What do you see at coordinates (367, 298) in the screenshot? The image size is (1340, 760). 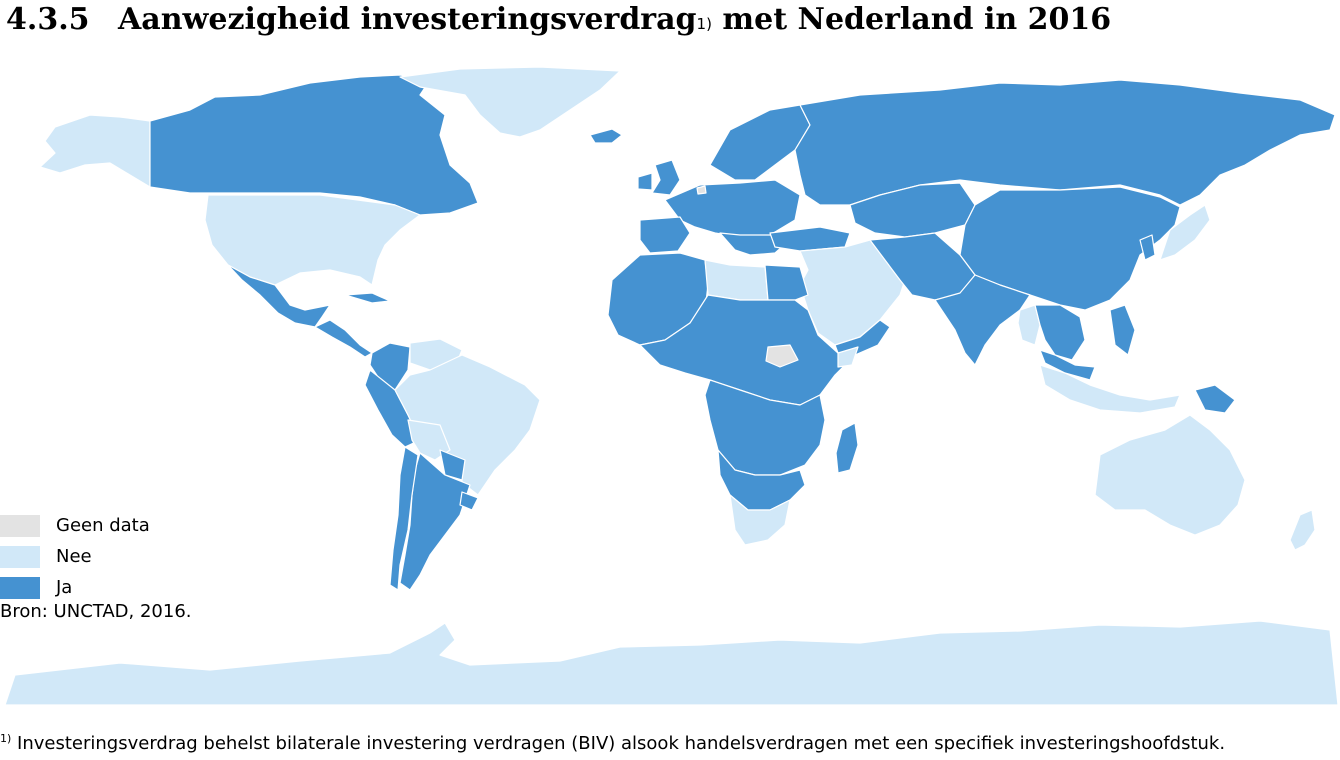 I see `country-cuba` at bounding box center [367, 298].